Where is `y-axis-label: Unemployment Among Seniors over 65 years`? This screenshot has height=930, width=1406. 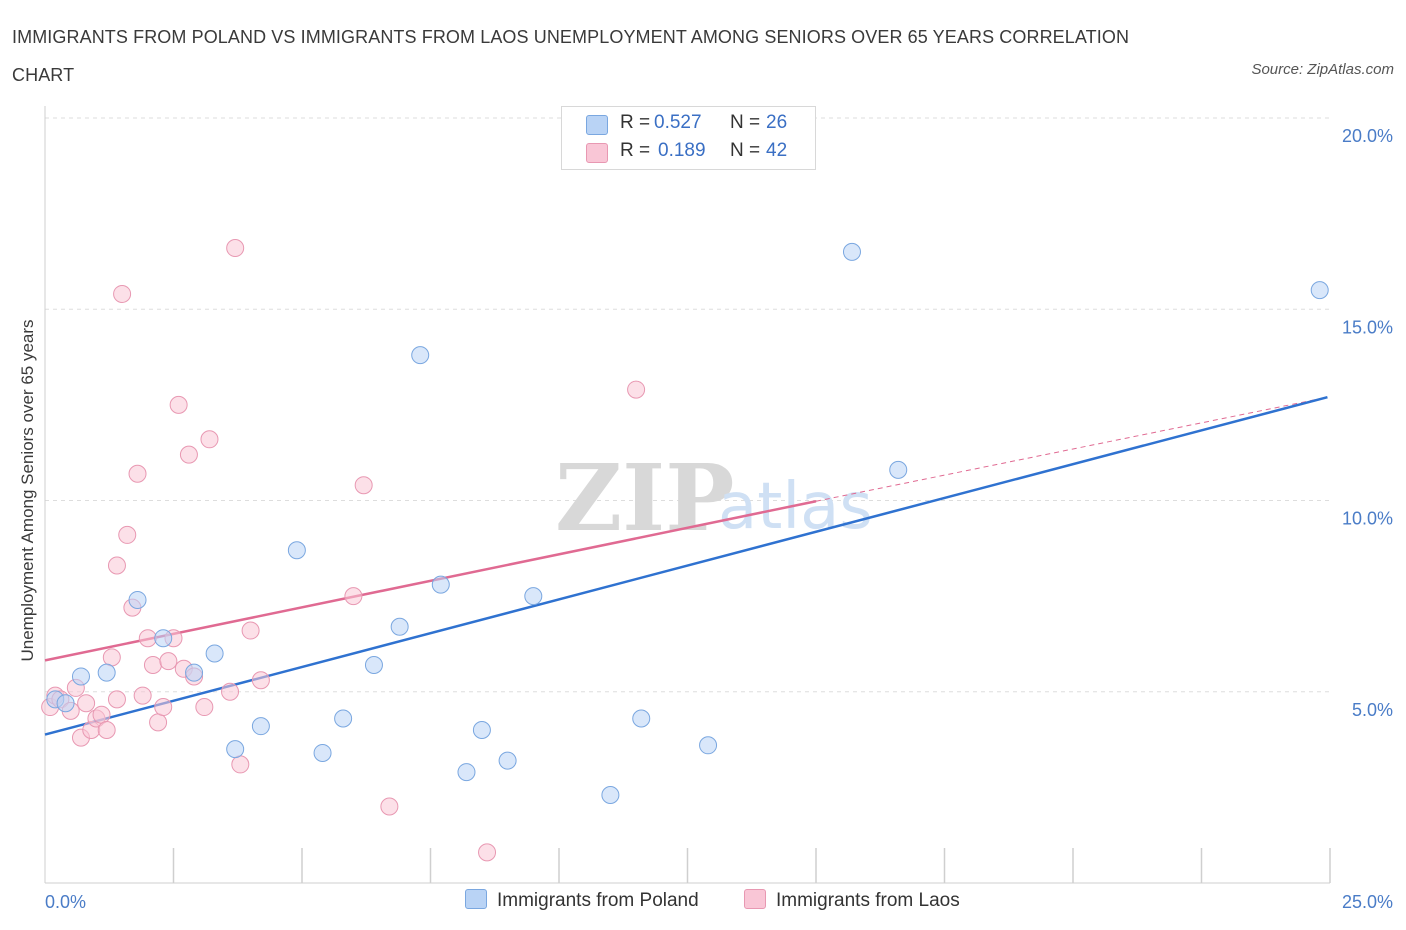 y-axis-label: Unemployment Among Seniors over 65 years is located at coordinates (27, 490).